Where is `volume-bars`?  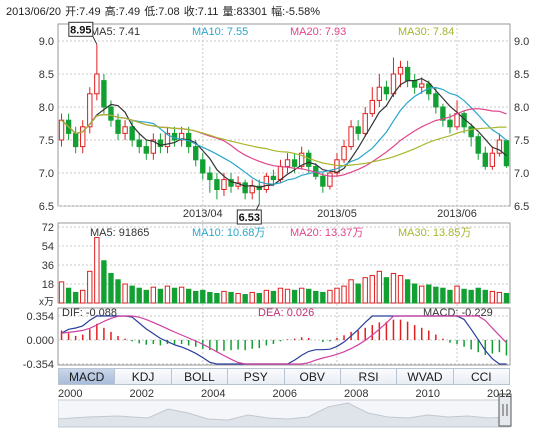
volume-bars is located at coordinates (284, 270).